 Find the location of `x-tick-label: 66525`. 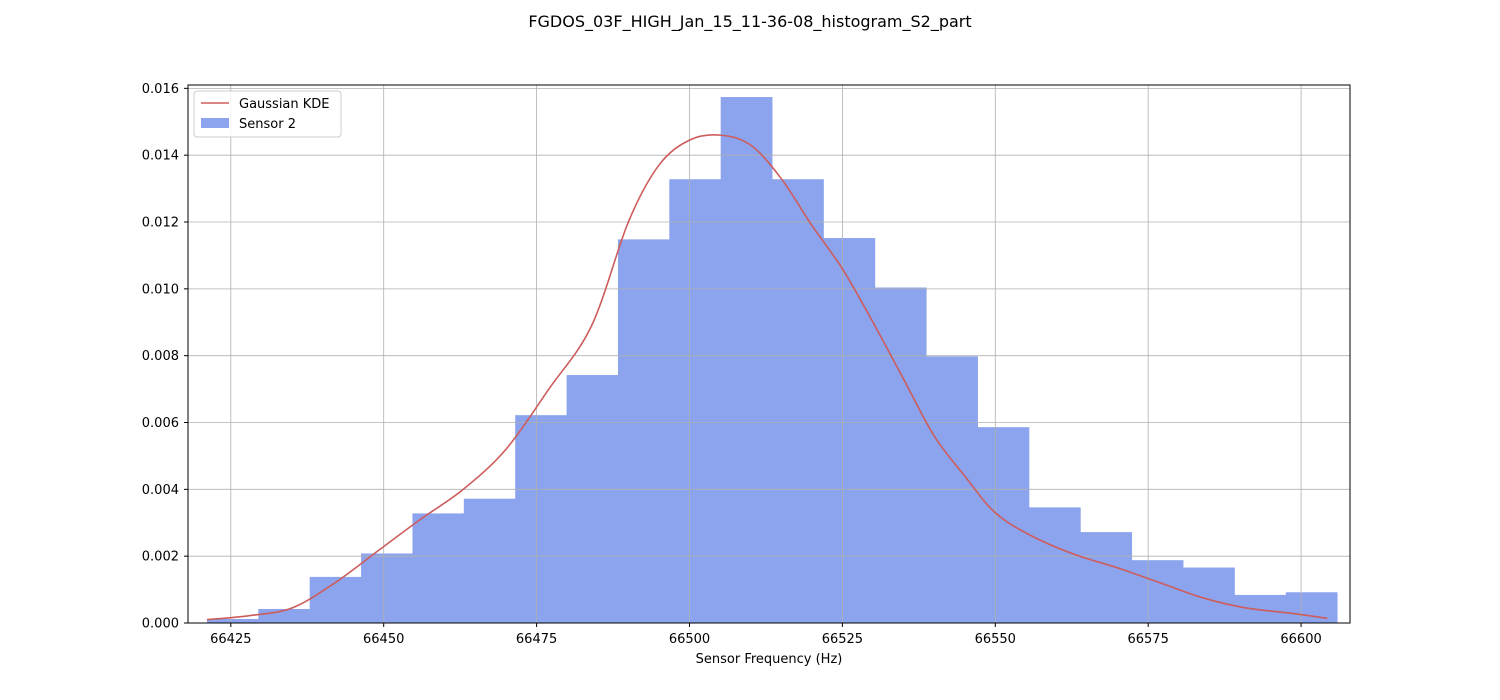

x-tick-label: 66525 is located at coordinates (842, 639).